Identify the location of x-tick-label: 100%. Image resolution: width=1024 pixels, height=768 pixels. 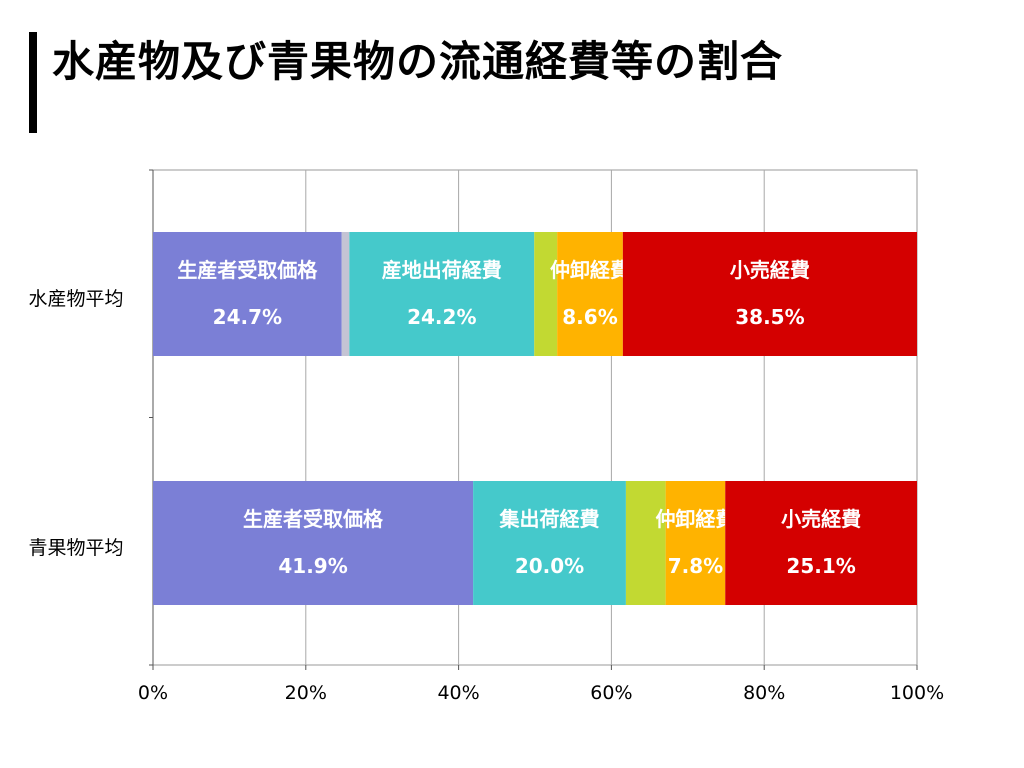
(917, 693).